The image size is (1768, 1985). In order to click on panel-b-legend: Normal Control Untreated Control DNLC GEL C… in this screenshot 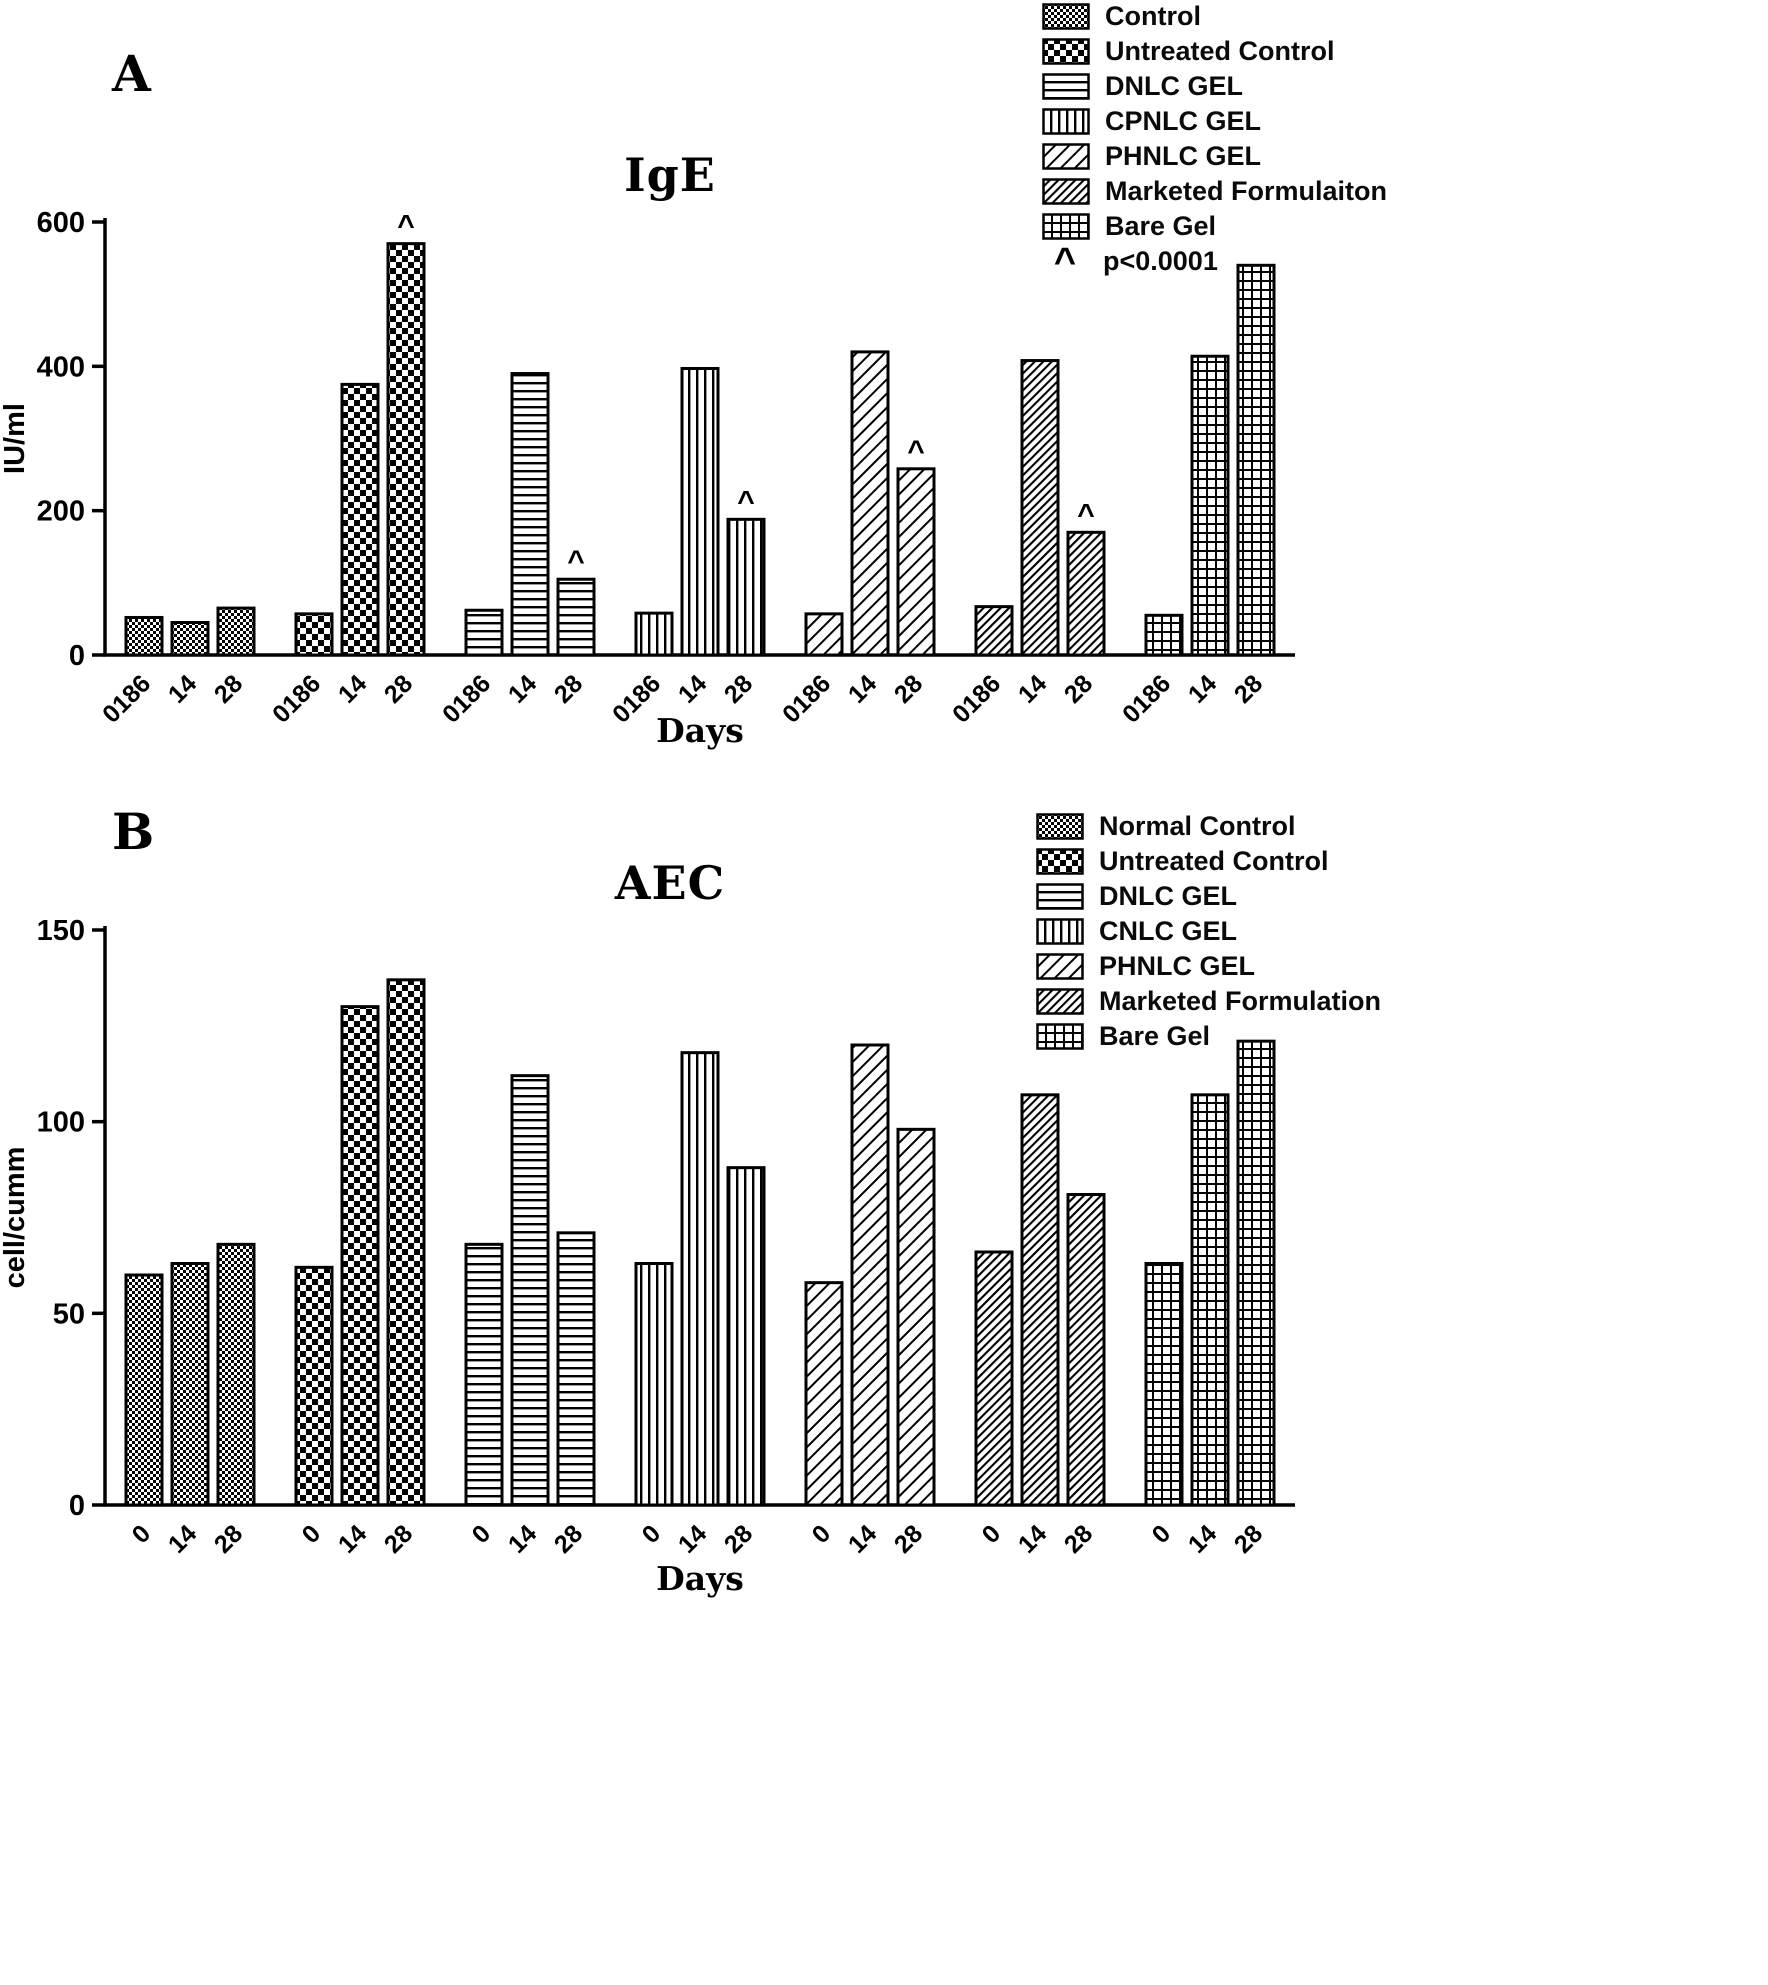, I will do `click(1208, 931)`.